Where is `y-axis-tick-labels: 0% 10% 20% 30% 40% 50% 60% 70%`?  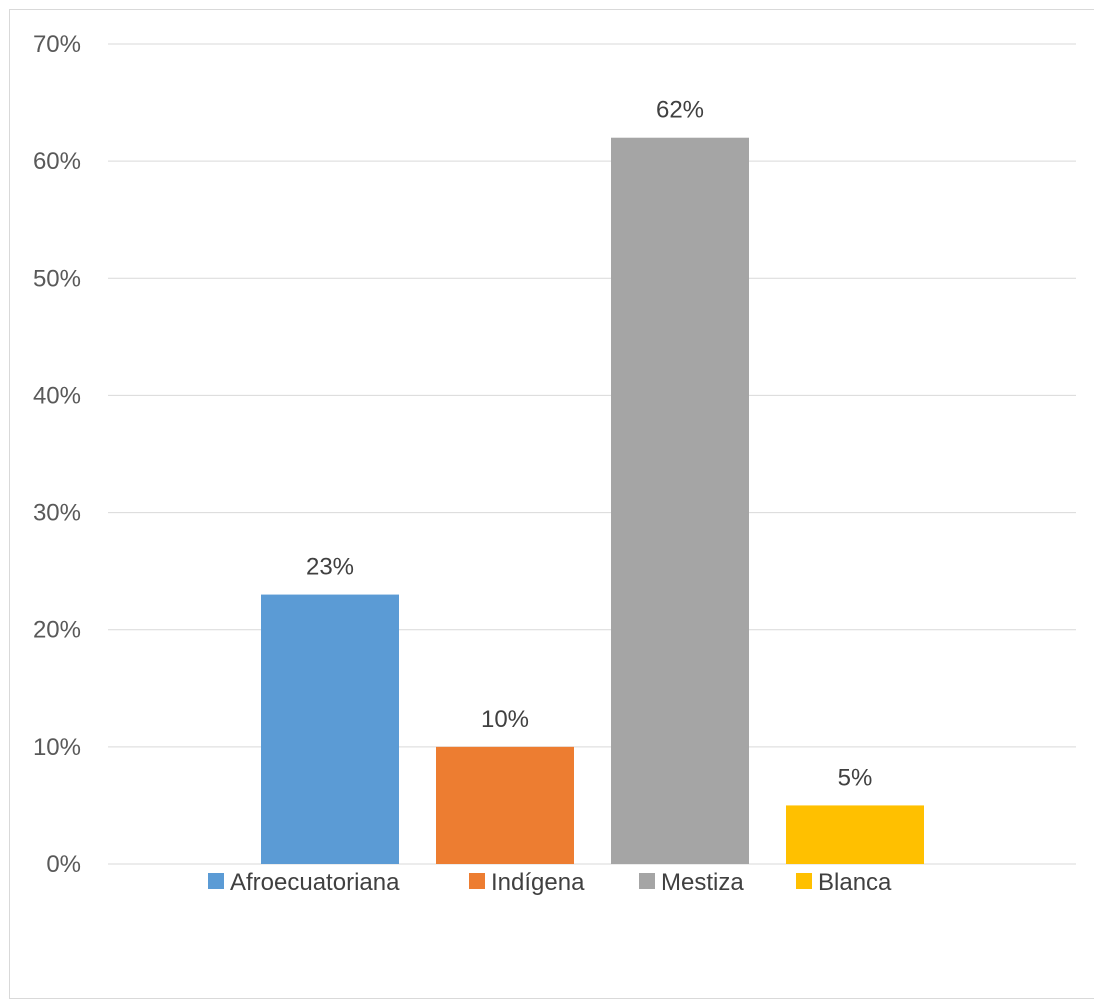 y-axis-tick-labels: 0% 10% 20% 30% 40% 50% 60% 70% is located at coordinates (57, 454).